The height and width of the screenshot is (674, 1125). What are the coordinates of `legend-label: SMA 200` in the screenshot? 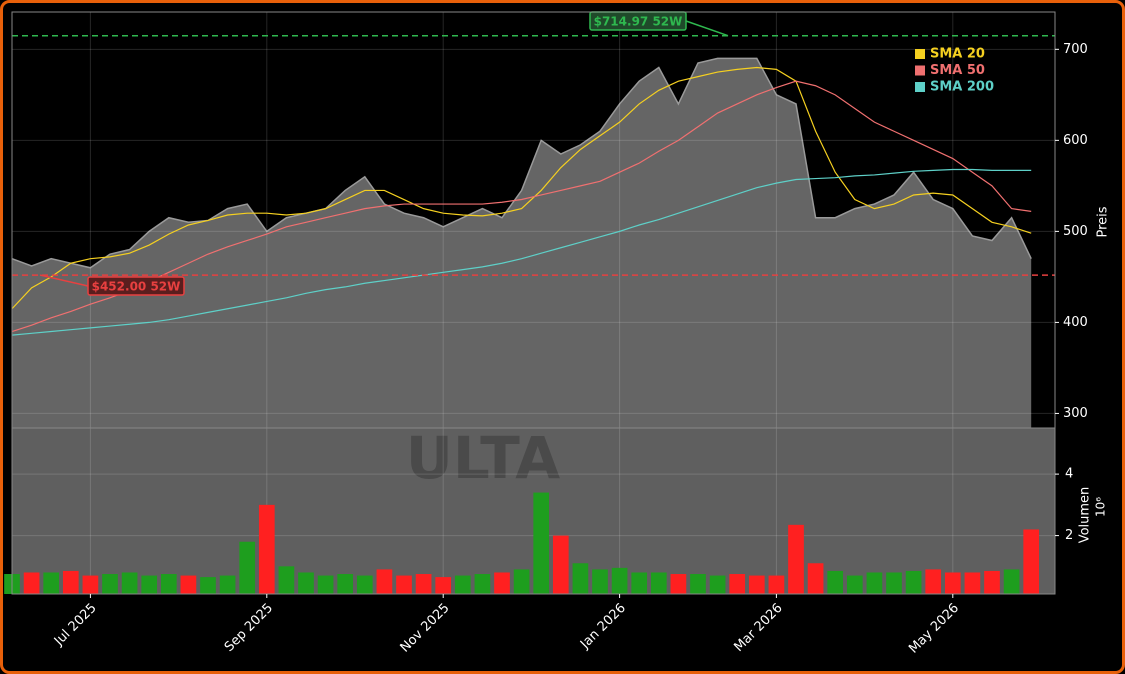 It's located at (962, 87).